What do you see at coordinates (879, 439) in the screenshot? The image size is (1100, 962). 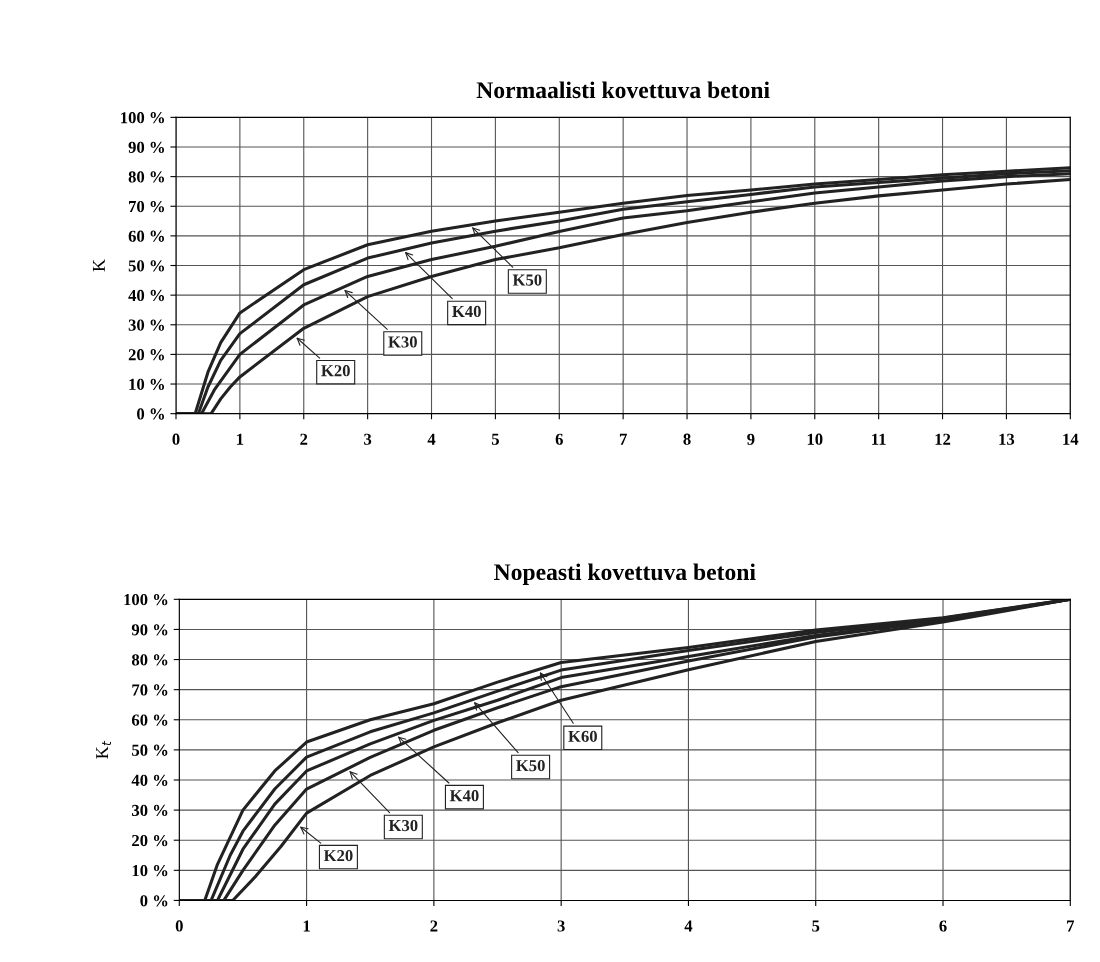 I see `x-tick-label: 11` at bounding box center [879, 439].